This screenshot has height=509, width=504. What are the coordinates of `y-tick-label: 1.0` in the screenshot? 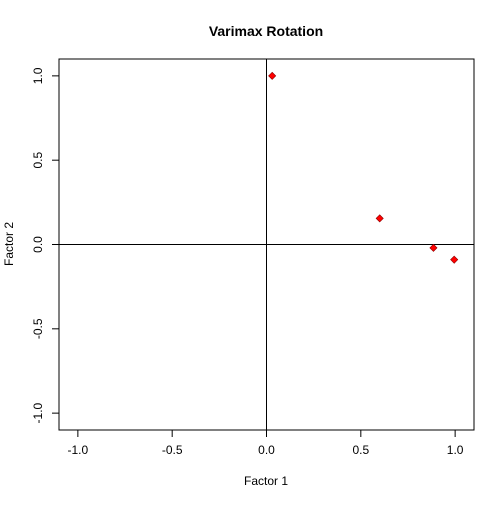 It's located at (38, 75).